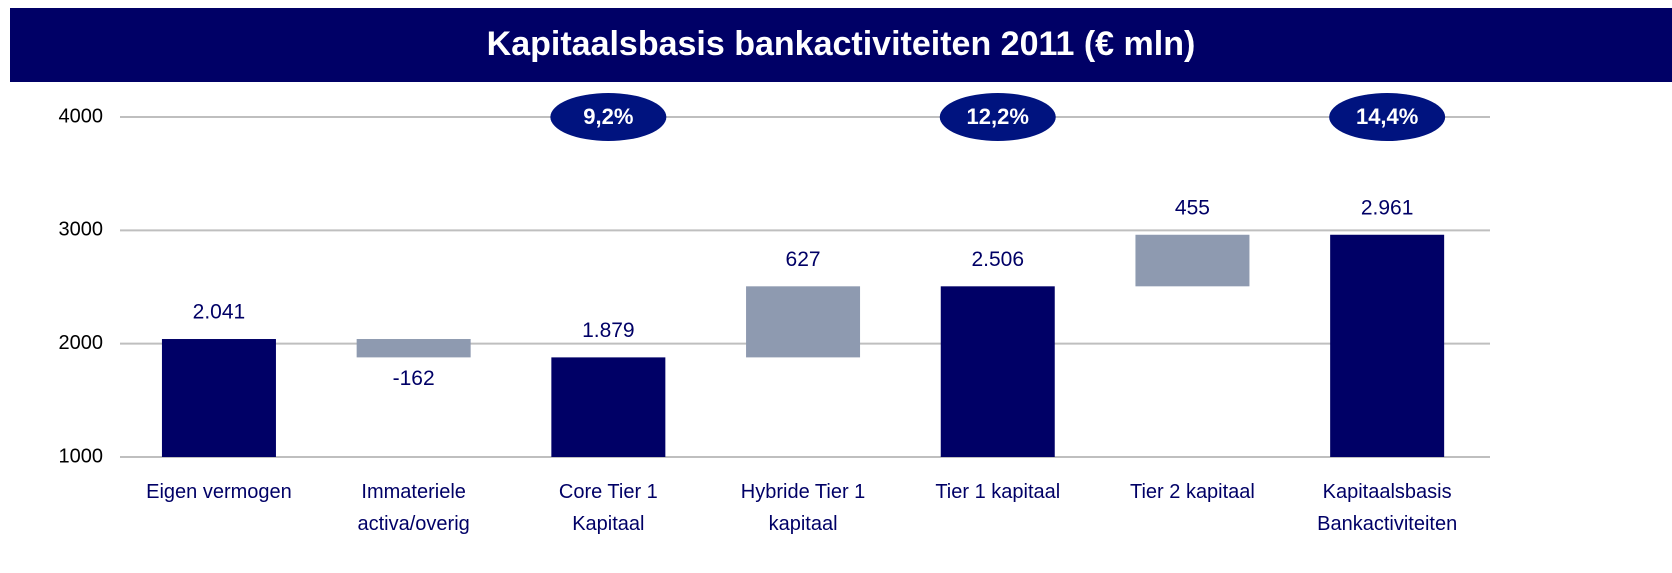 This screenshot has width=1672, height=573. I want to click on value-label: 2.506, so click(997, 259).